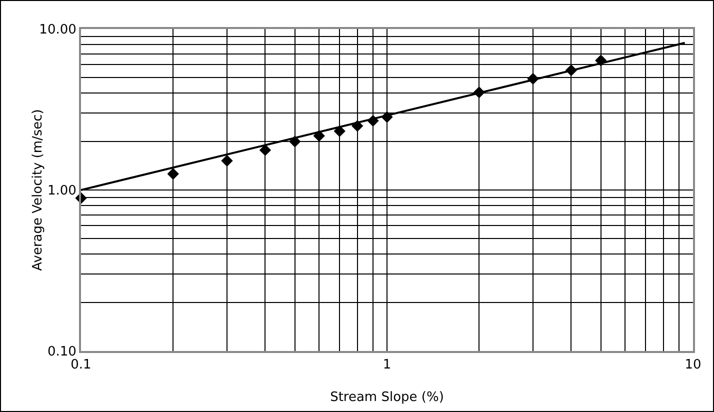 The width and height of the screenshot is (714, 412). What do you see at coordinates (57, 30) in the screenshot?
I see `y-tick-label: 10.00` at bounding box center [57, 30].